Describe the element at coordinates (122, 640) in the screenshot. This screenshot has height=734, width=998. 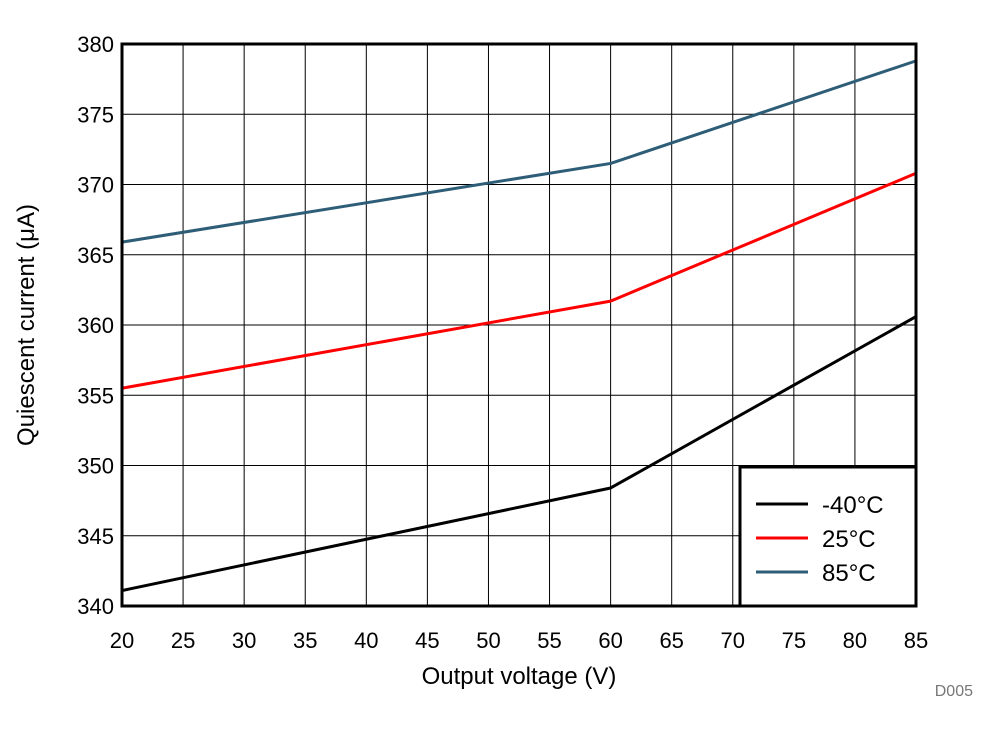
I see `x-tick-label: 20` at that location.